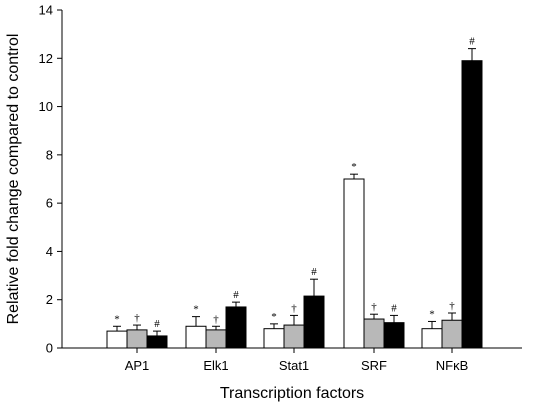 The width and height of the screenshot is (534, 405). What do you see at coordinates (472, 42) in the screenshot?
I see `significance-marker-NFκB-s3: #` at bounding box center [472, 42].